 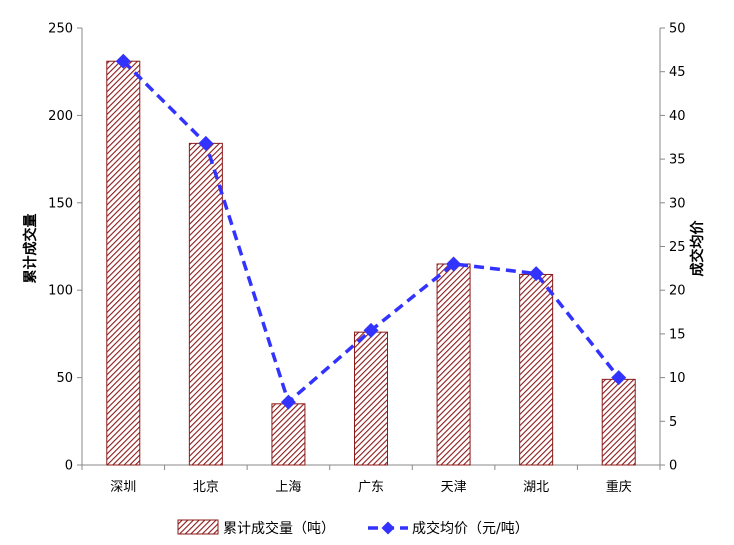 What do you see at coordinates (673, 466) in the screenshot?
I see `y-right-tick-label: 0` at bounding box center [673, 466].